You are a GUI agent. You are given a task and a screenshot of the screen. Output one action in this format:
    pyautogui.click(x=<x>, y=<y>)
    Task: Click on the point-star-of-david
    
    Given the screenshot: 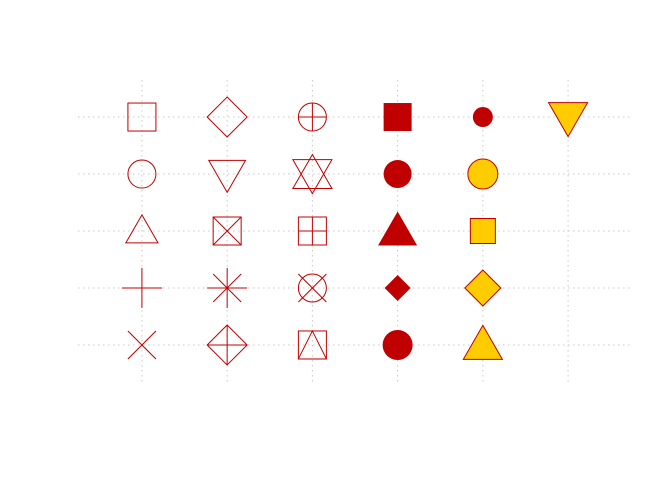 What is the action you would take?
    pyautogui.click(x=312, y=174)
    